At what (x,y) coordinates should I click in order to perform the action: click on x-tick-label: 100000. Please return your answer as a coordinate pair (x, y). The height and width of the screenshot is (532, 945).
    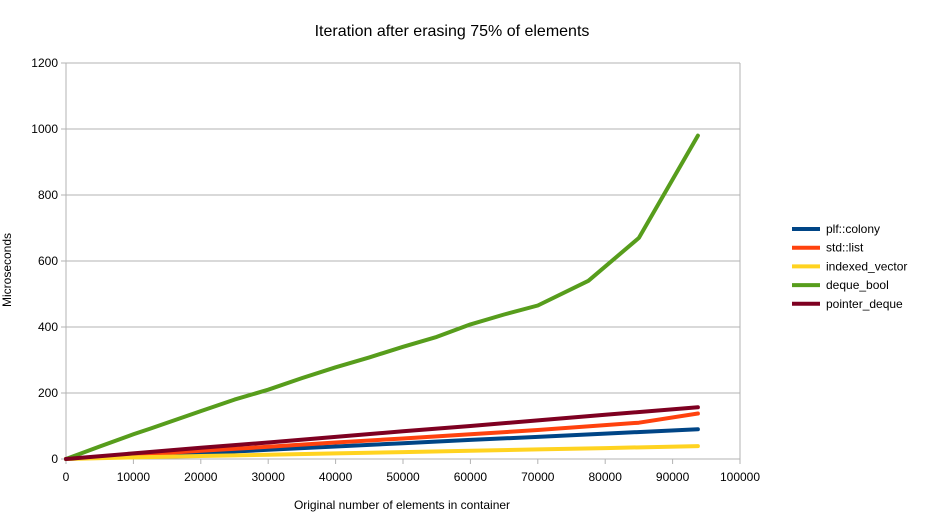
    Looking at the image, I should click on (740, 477).